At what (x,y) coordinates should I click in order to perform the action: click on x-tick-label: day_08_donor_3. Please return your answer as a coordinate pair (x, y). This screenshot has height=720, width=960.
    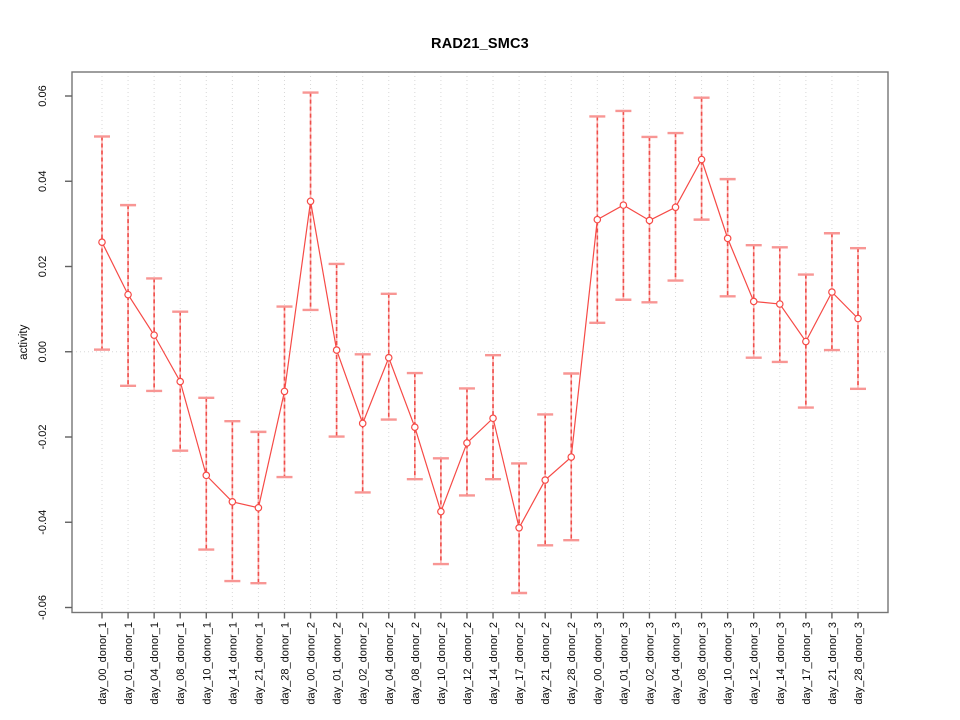
    Looking at the image, I should click on (703, 663).